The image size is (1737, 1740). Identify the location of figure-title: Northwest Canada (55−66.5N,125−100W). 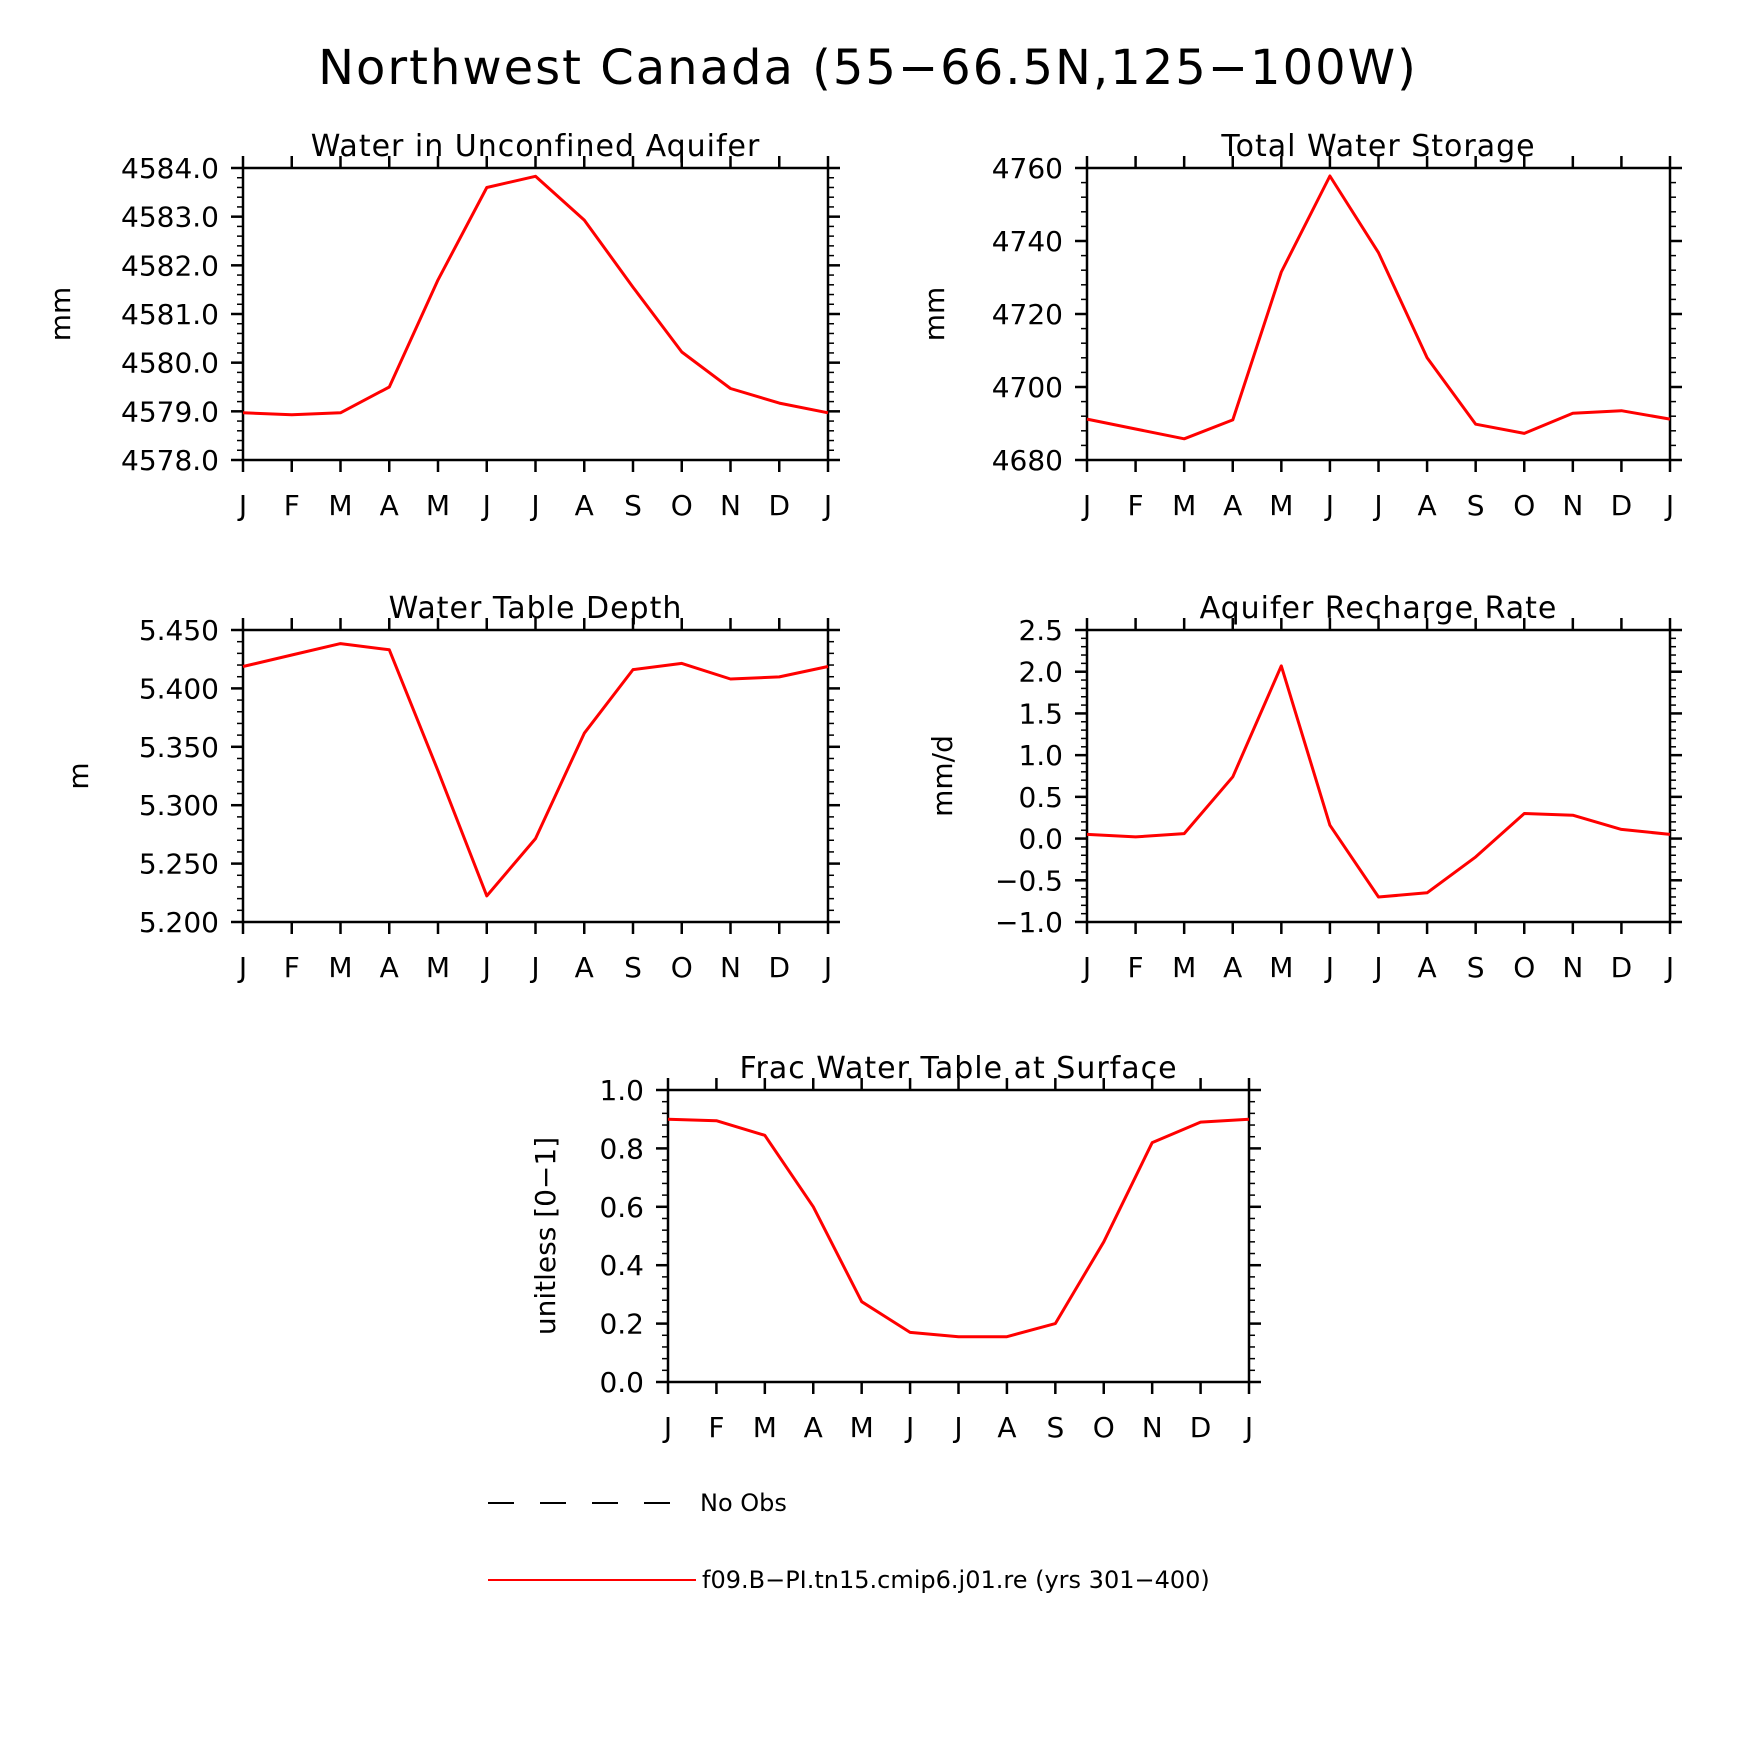
(868, 68).